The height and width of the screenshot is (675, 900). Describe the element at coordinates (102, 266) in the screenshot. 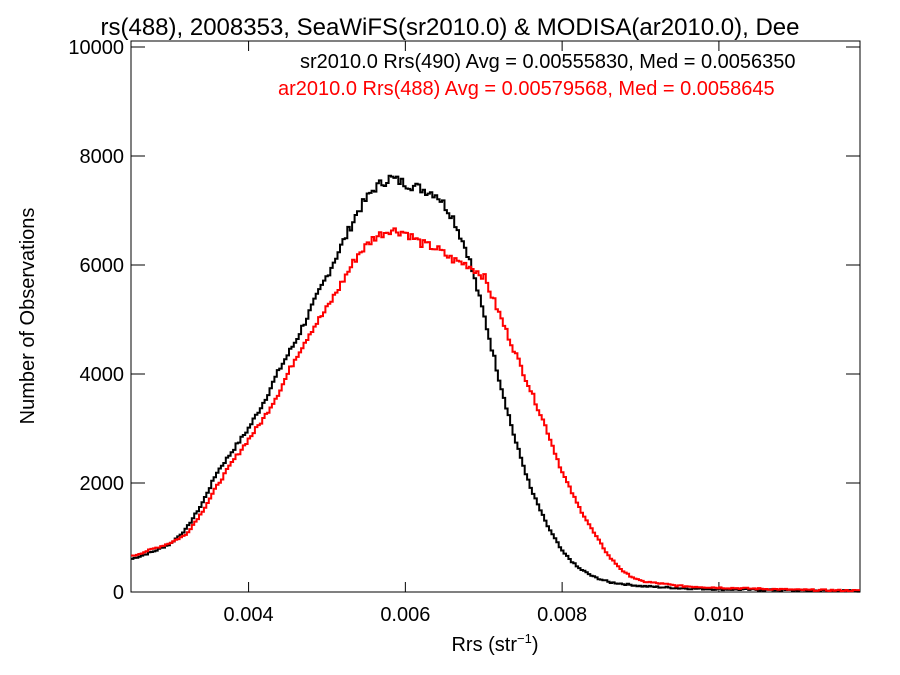

I see `y-tick-label: 6000` at that location.